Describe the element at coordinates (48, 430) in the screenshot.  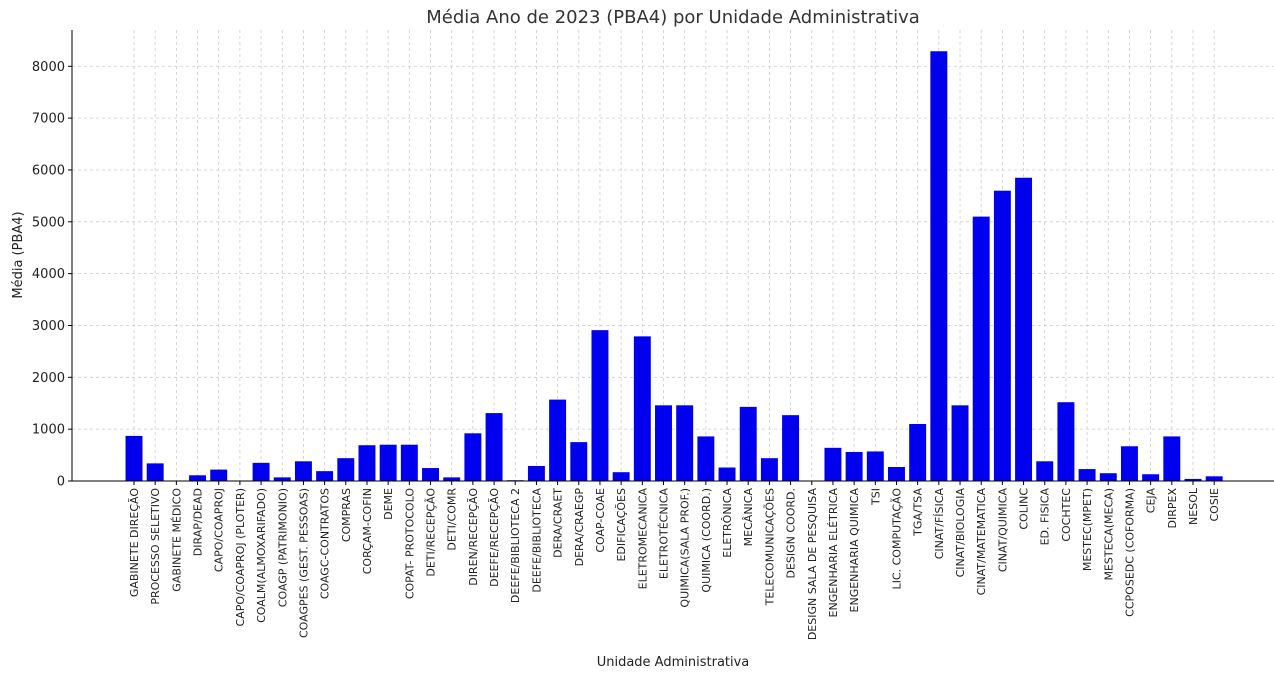
I see `y-tick-label: 1000` at that location.